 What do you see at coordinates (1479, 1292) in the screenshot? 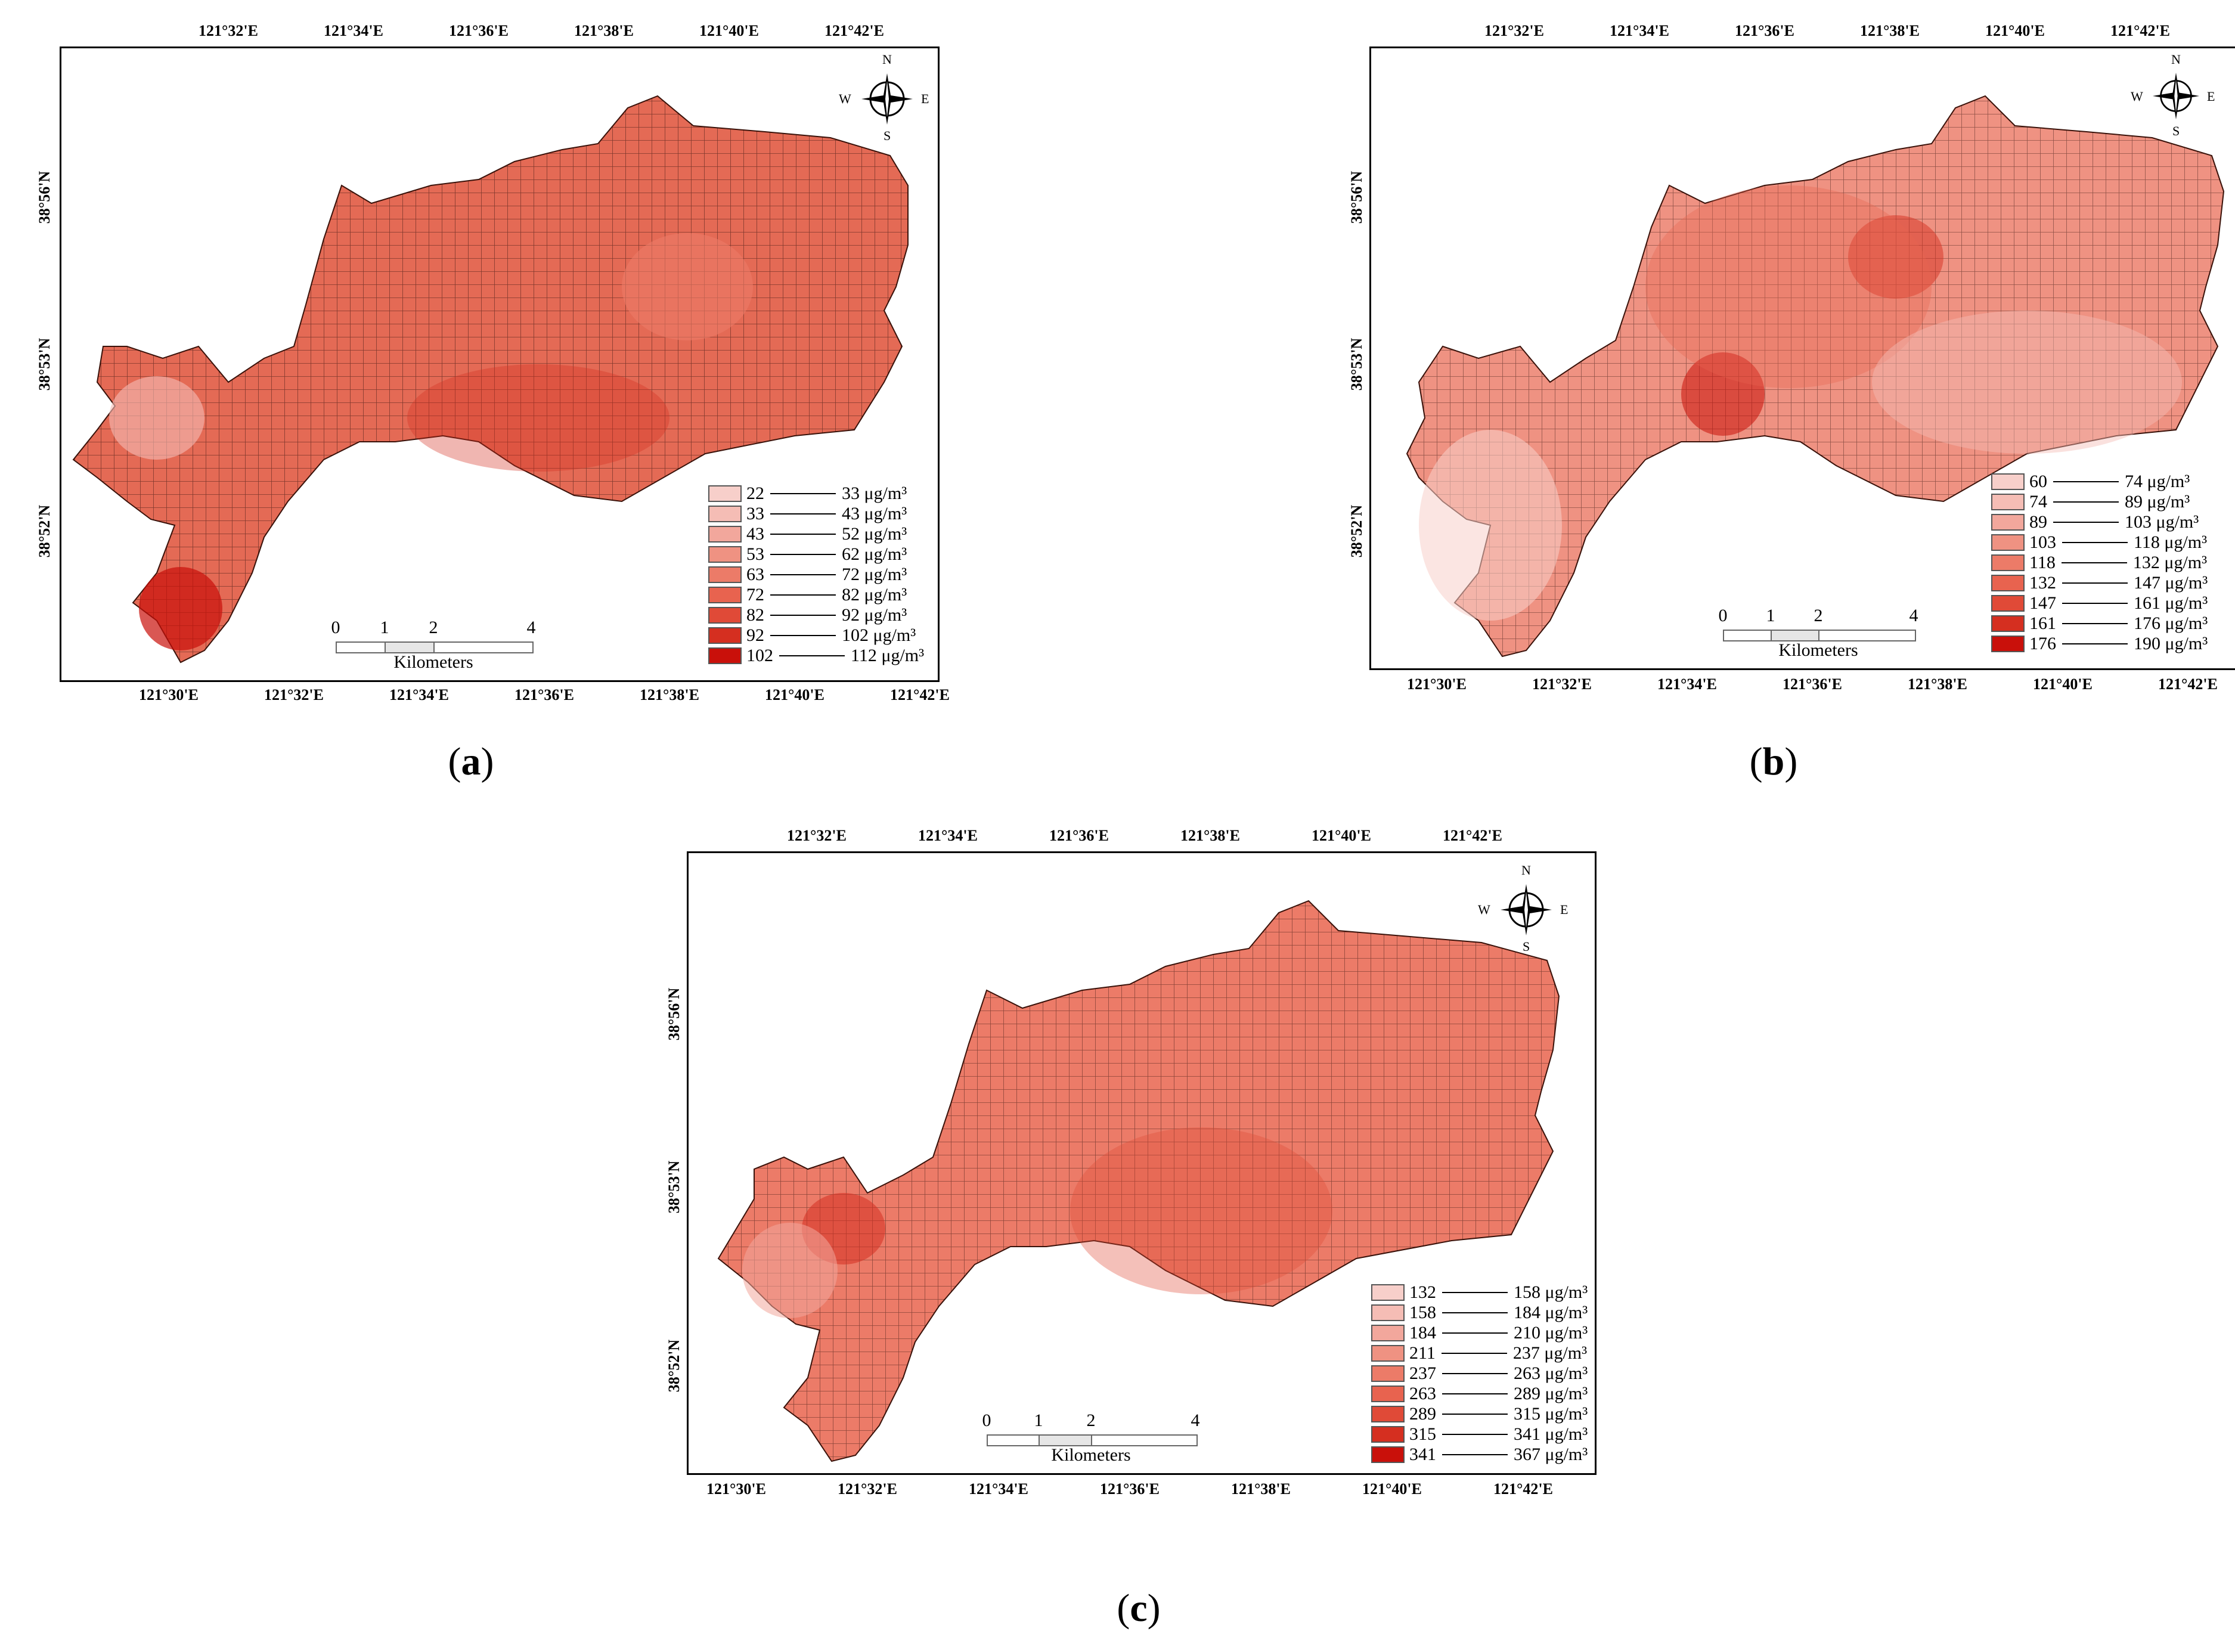
I see `legend-item: 132 158 μg/m³` at bounding box center [1479, 1292].